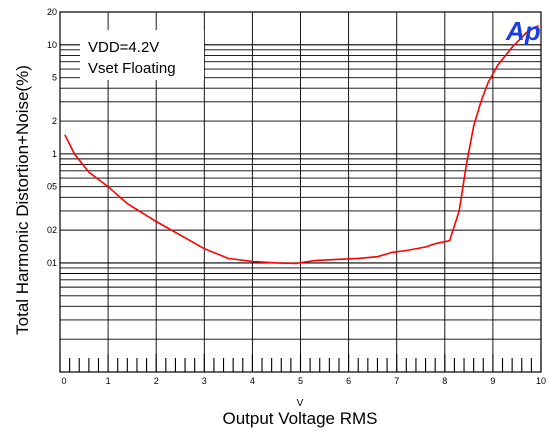 This screenshot has width=549, height=433. I want to click on y-tick-label: 01, so click(52, 263).